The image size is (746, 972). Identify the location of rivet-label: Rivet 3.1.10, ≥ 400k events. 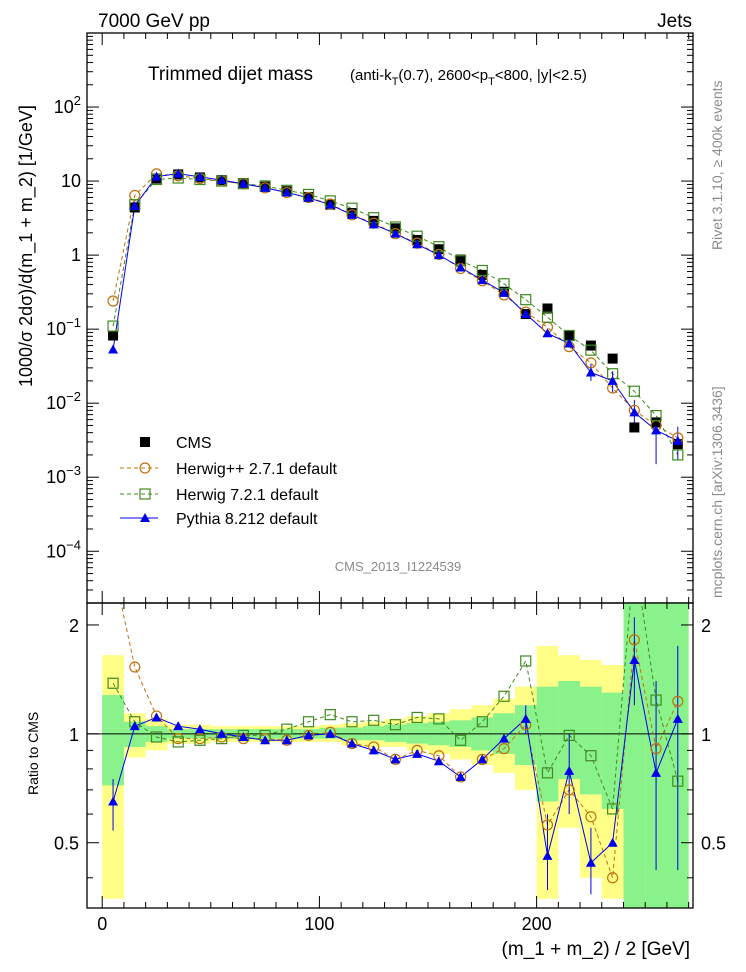
(717, 165).